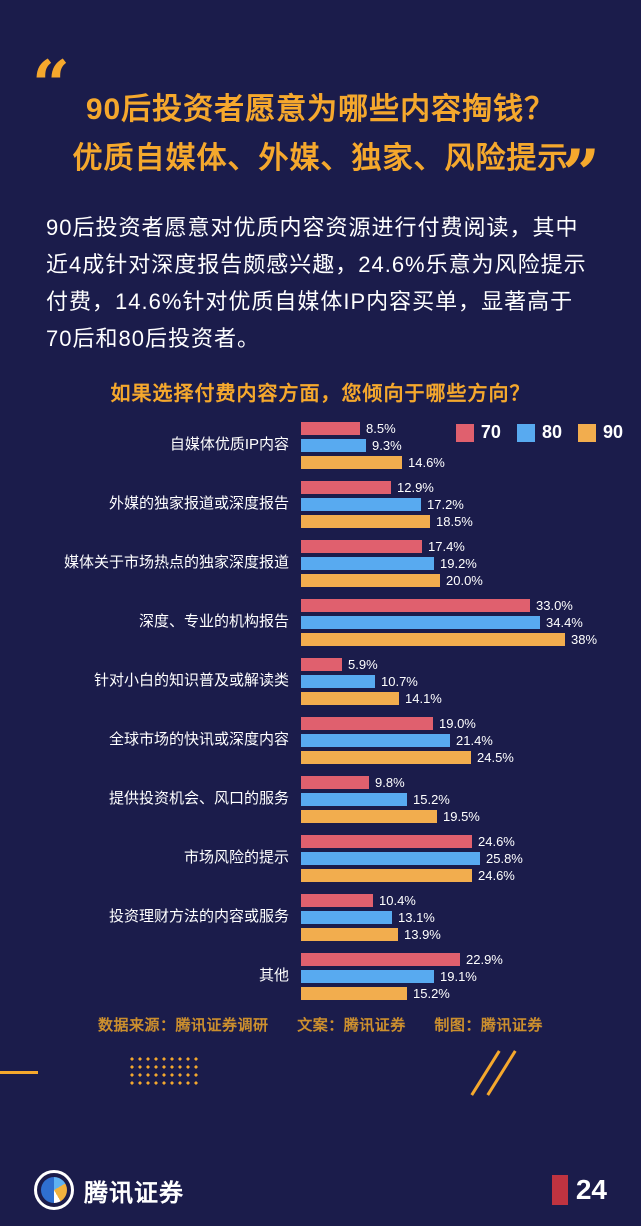 The image size is (641, 1226). What do you see at coordinates (471, 681) in the screenshot?
I see `bar-group: 5.9% 10.7% 14.1%` at bounding box center [471, 681].